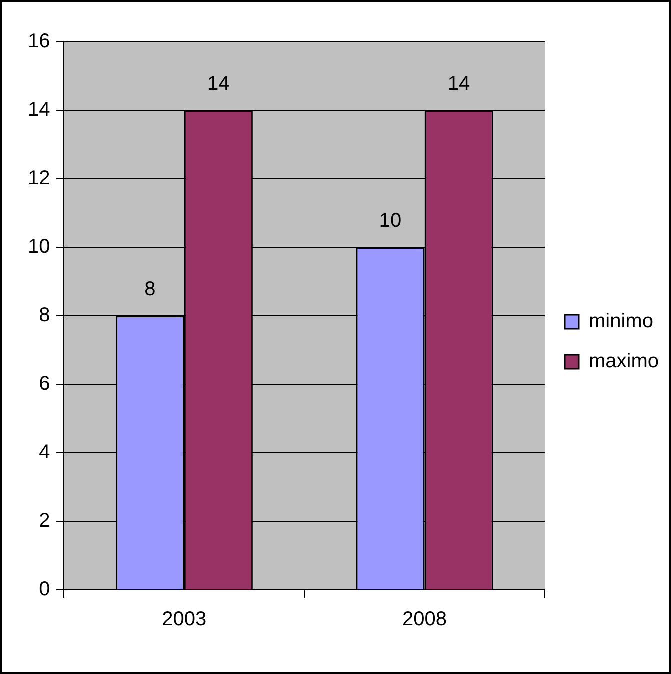  Describe the element at coordinates (425, 619) in the screenshot. I see `x-tick-label: 2008` at that location.